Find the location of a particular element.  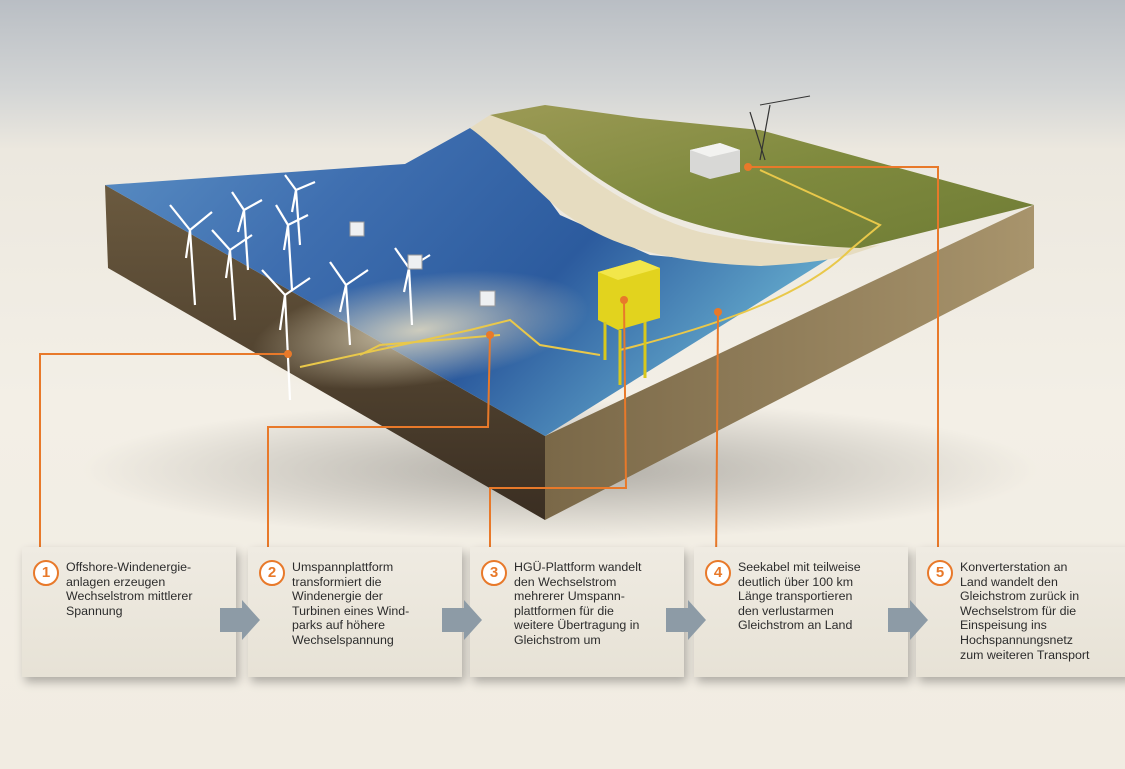

beach is located at coordinates (675, 190).